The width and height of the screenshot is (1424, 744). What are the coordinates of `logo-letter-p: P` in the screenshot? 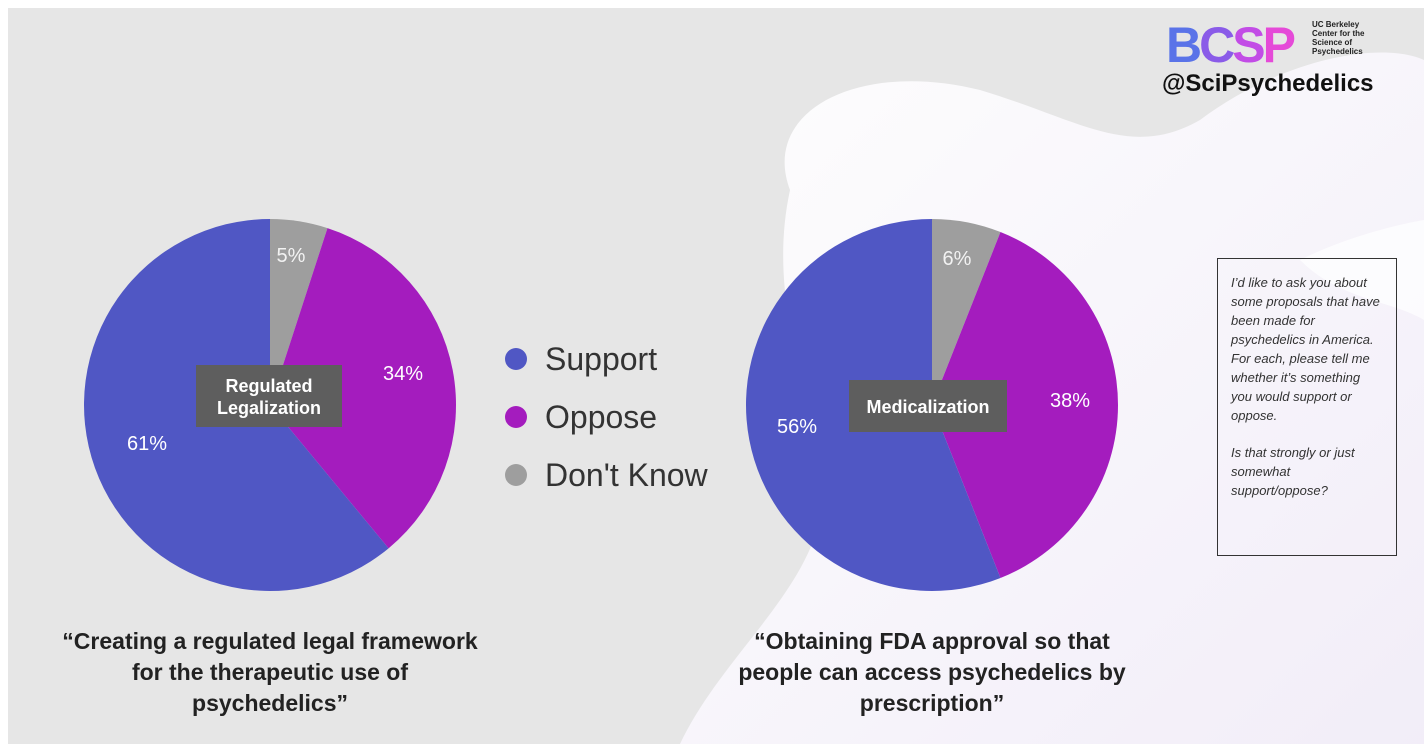 It's located at (1279, 45).